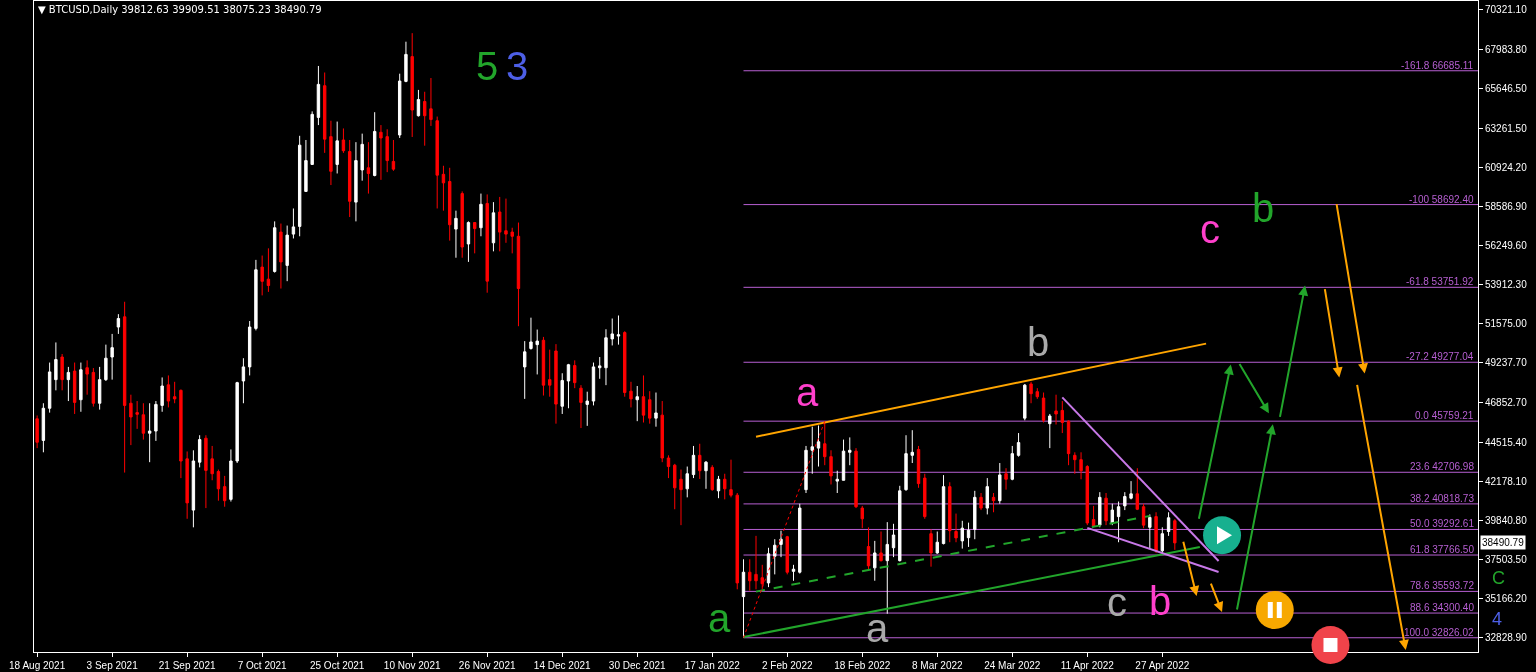 This screenshot has height=672, width=1536. I want to click on text: 38490.79, so click(1503, 542).